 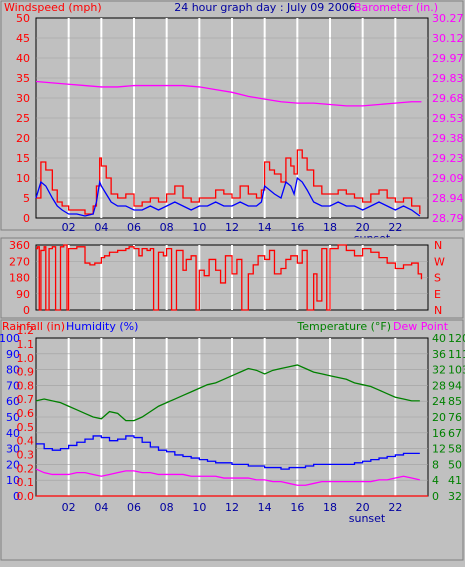 What do you see at coordinates (26, 218) in the screenshot?
I see `wind-y-tick-label: 0` at bounding box center [26, 218].